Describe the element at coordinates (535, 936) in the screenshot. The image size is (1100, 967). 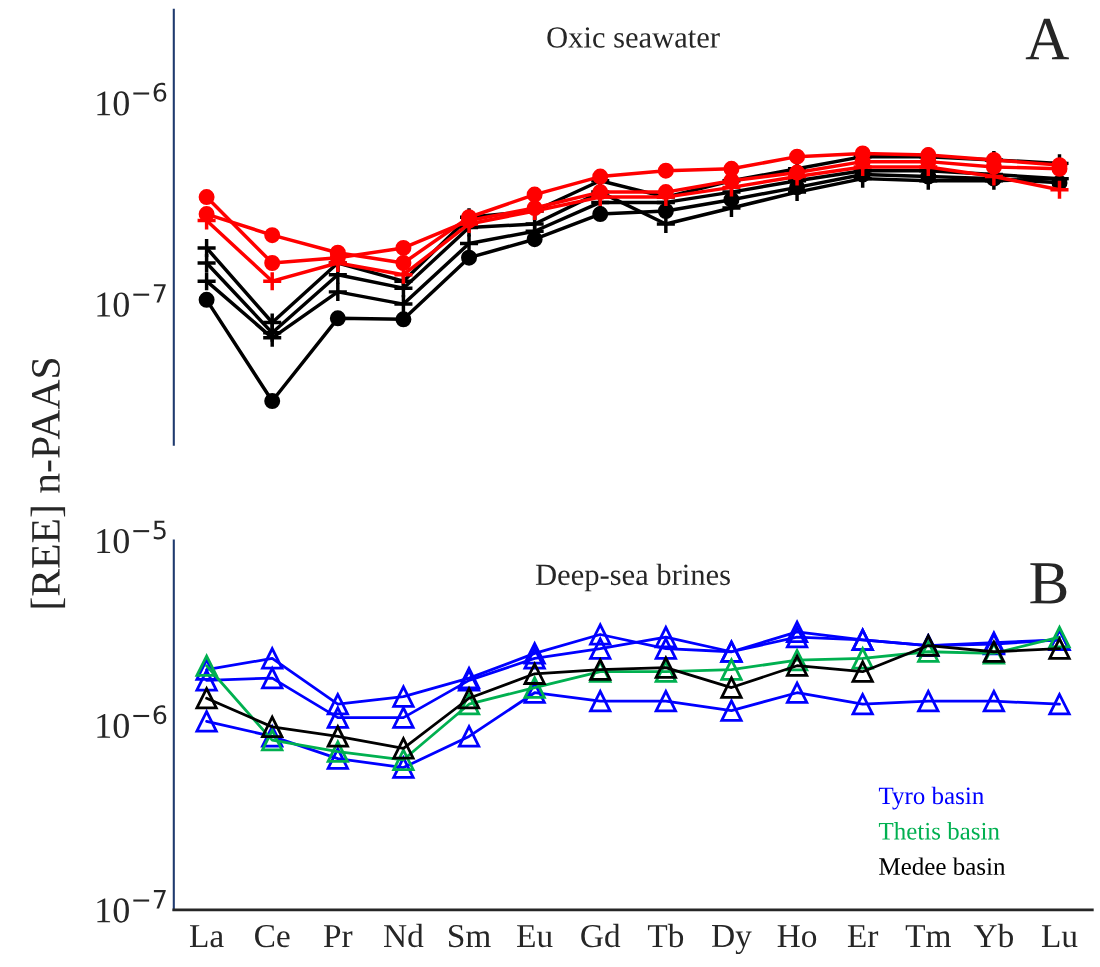
I see `x-tick-label: Eu` at that location.